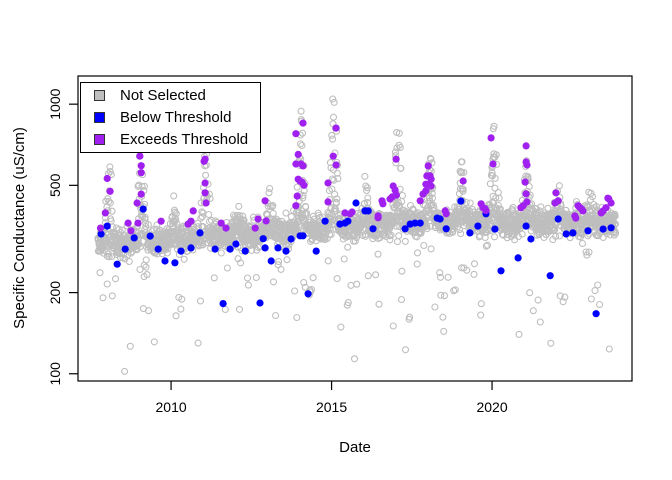 The image size is (672, 480). I want to click on x-tick-label: 2020, so click(491, 407).